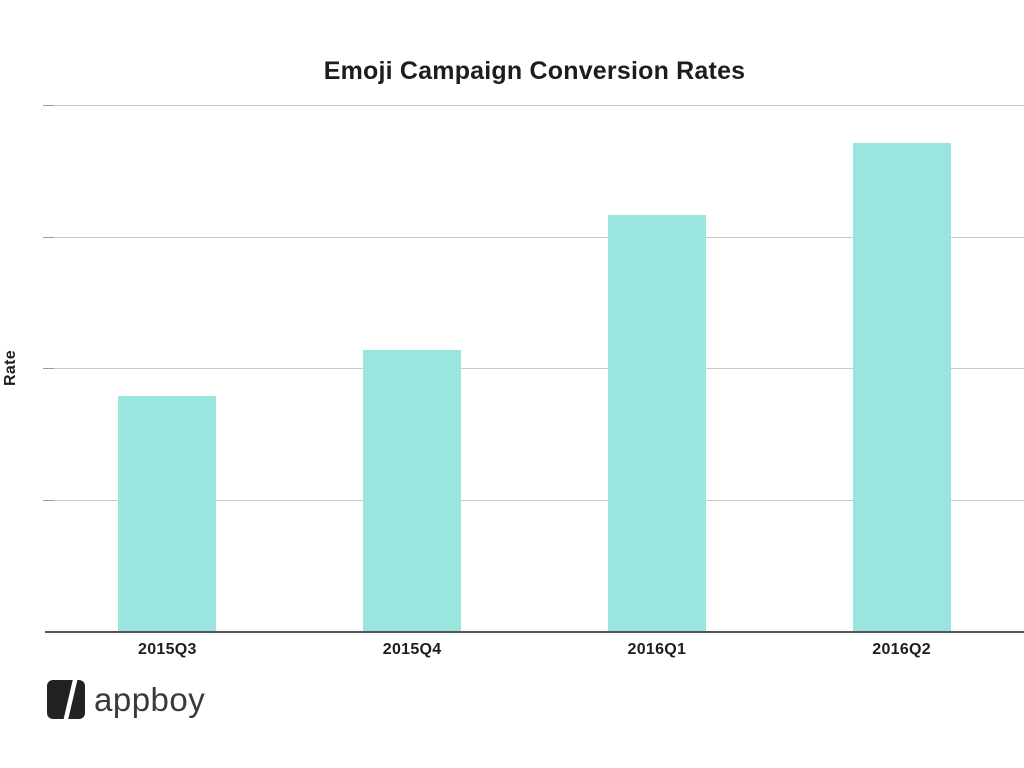 This screenshot has width=1024, height=768. I want to click on x-tick-label-2016Q2: 2016Q2, so click(901, 649).